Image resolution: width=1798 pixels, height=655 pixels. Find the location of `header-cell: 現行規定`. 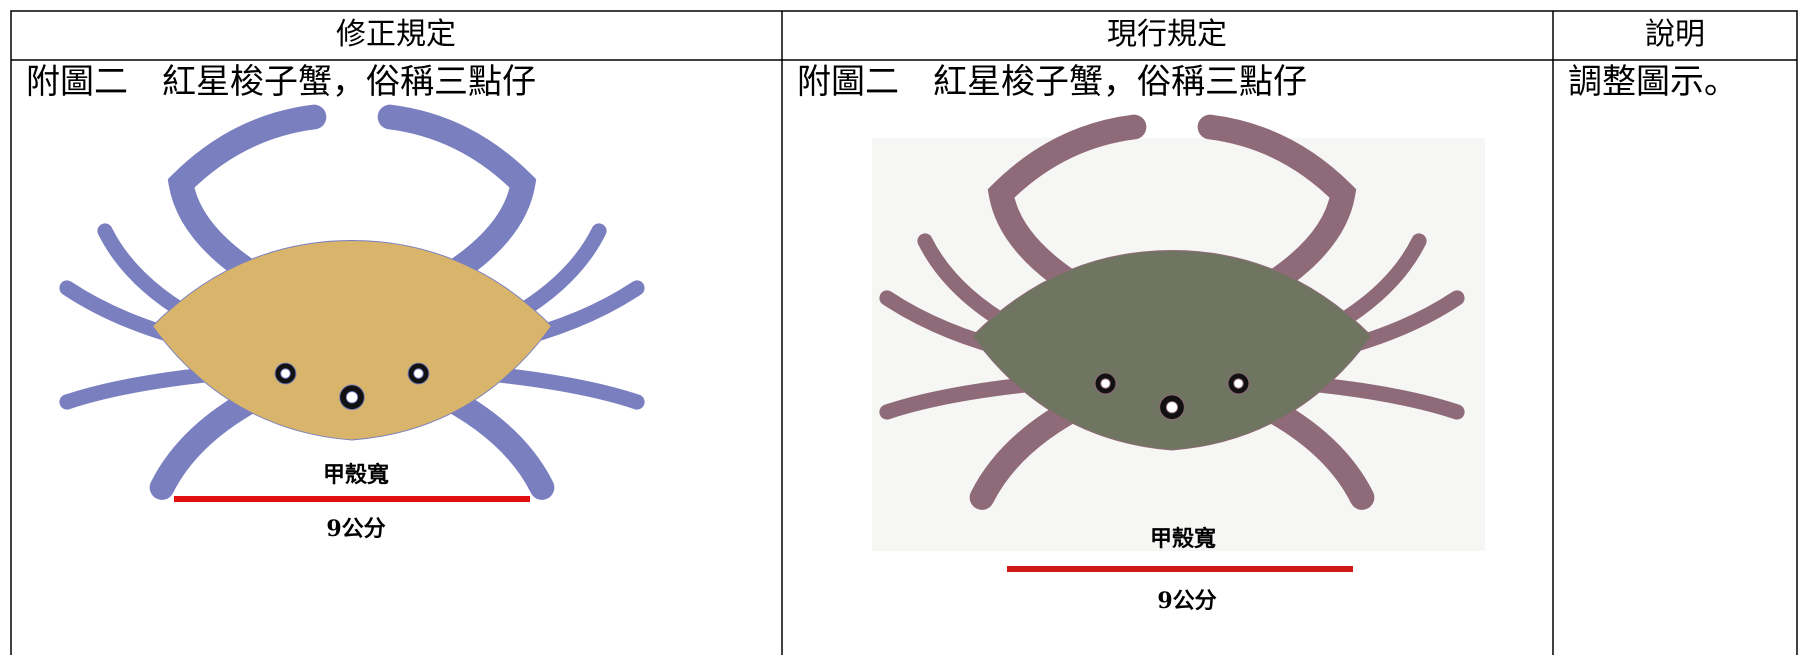

header-cell: 現行規定 is located at coordinates (1167, 34).